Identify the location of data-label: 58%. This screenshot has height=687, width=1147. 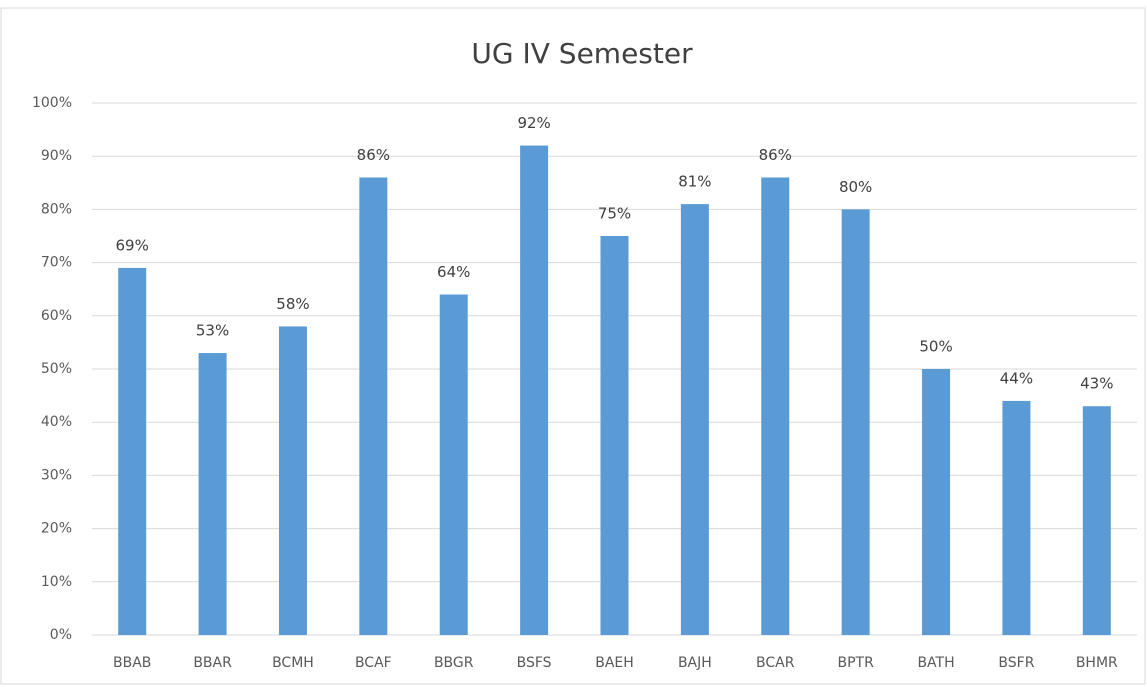
(292, 304).